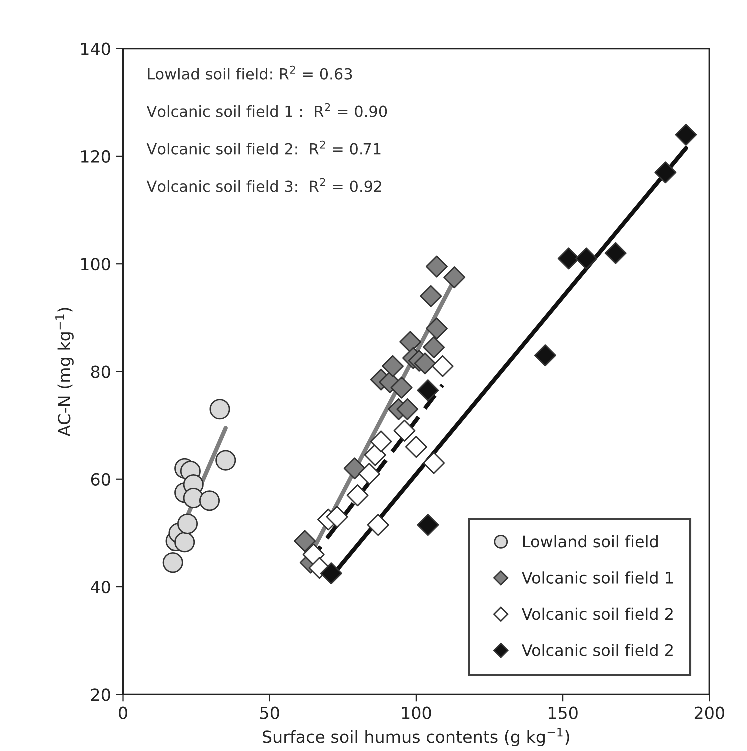 This screenshot has height=751, width=747. I want to click on y-tick-label: 60, so click(100, 479).